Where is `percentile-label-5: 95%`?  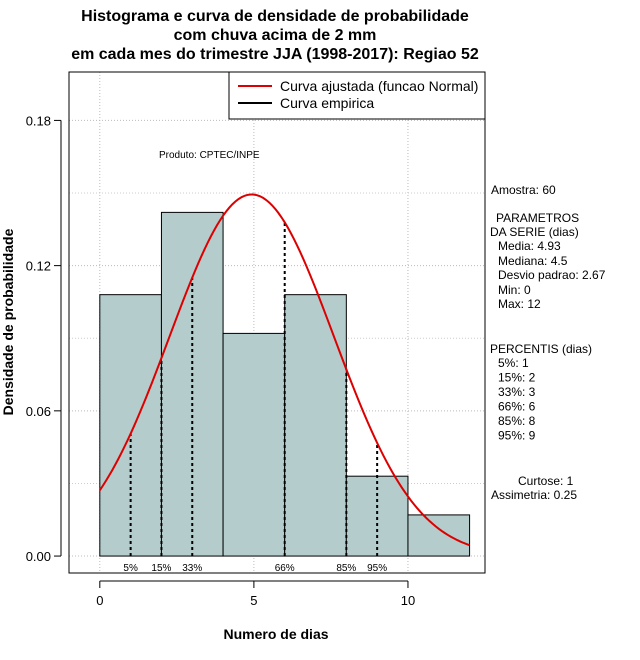
percentile-label-5: 95% is located at coordinates (377, 568).